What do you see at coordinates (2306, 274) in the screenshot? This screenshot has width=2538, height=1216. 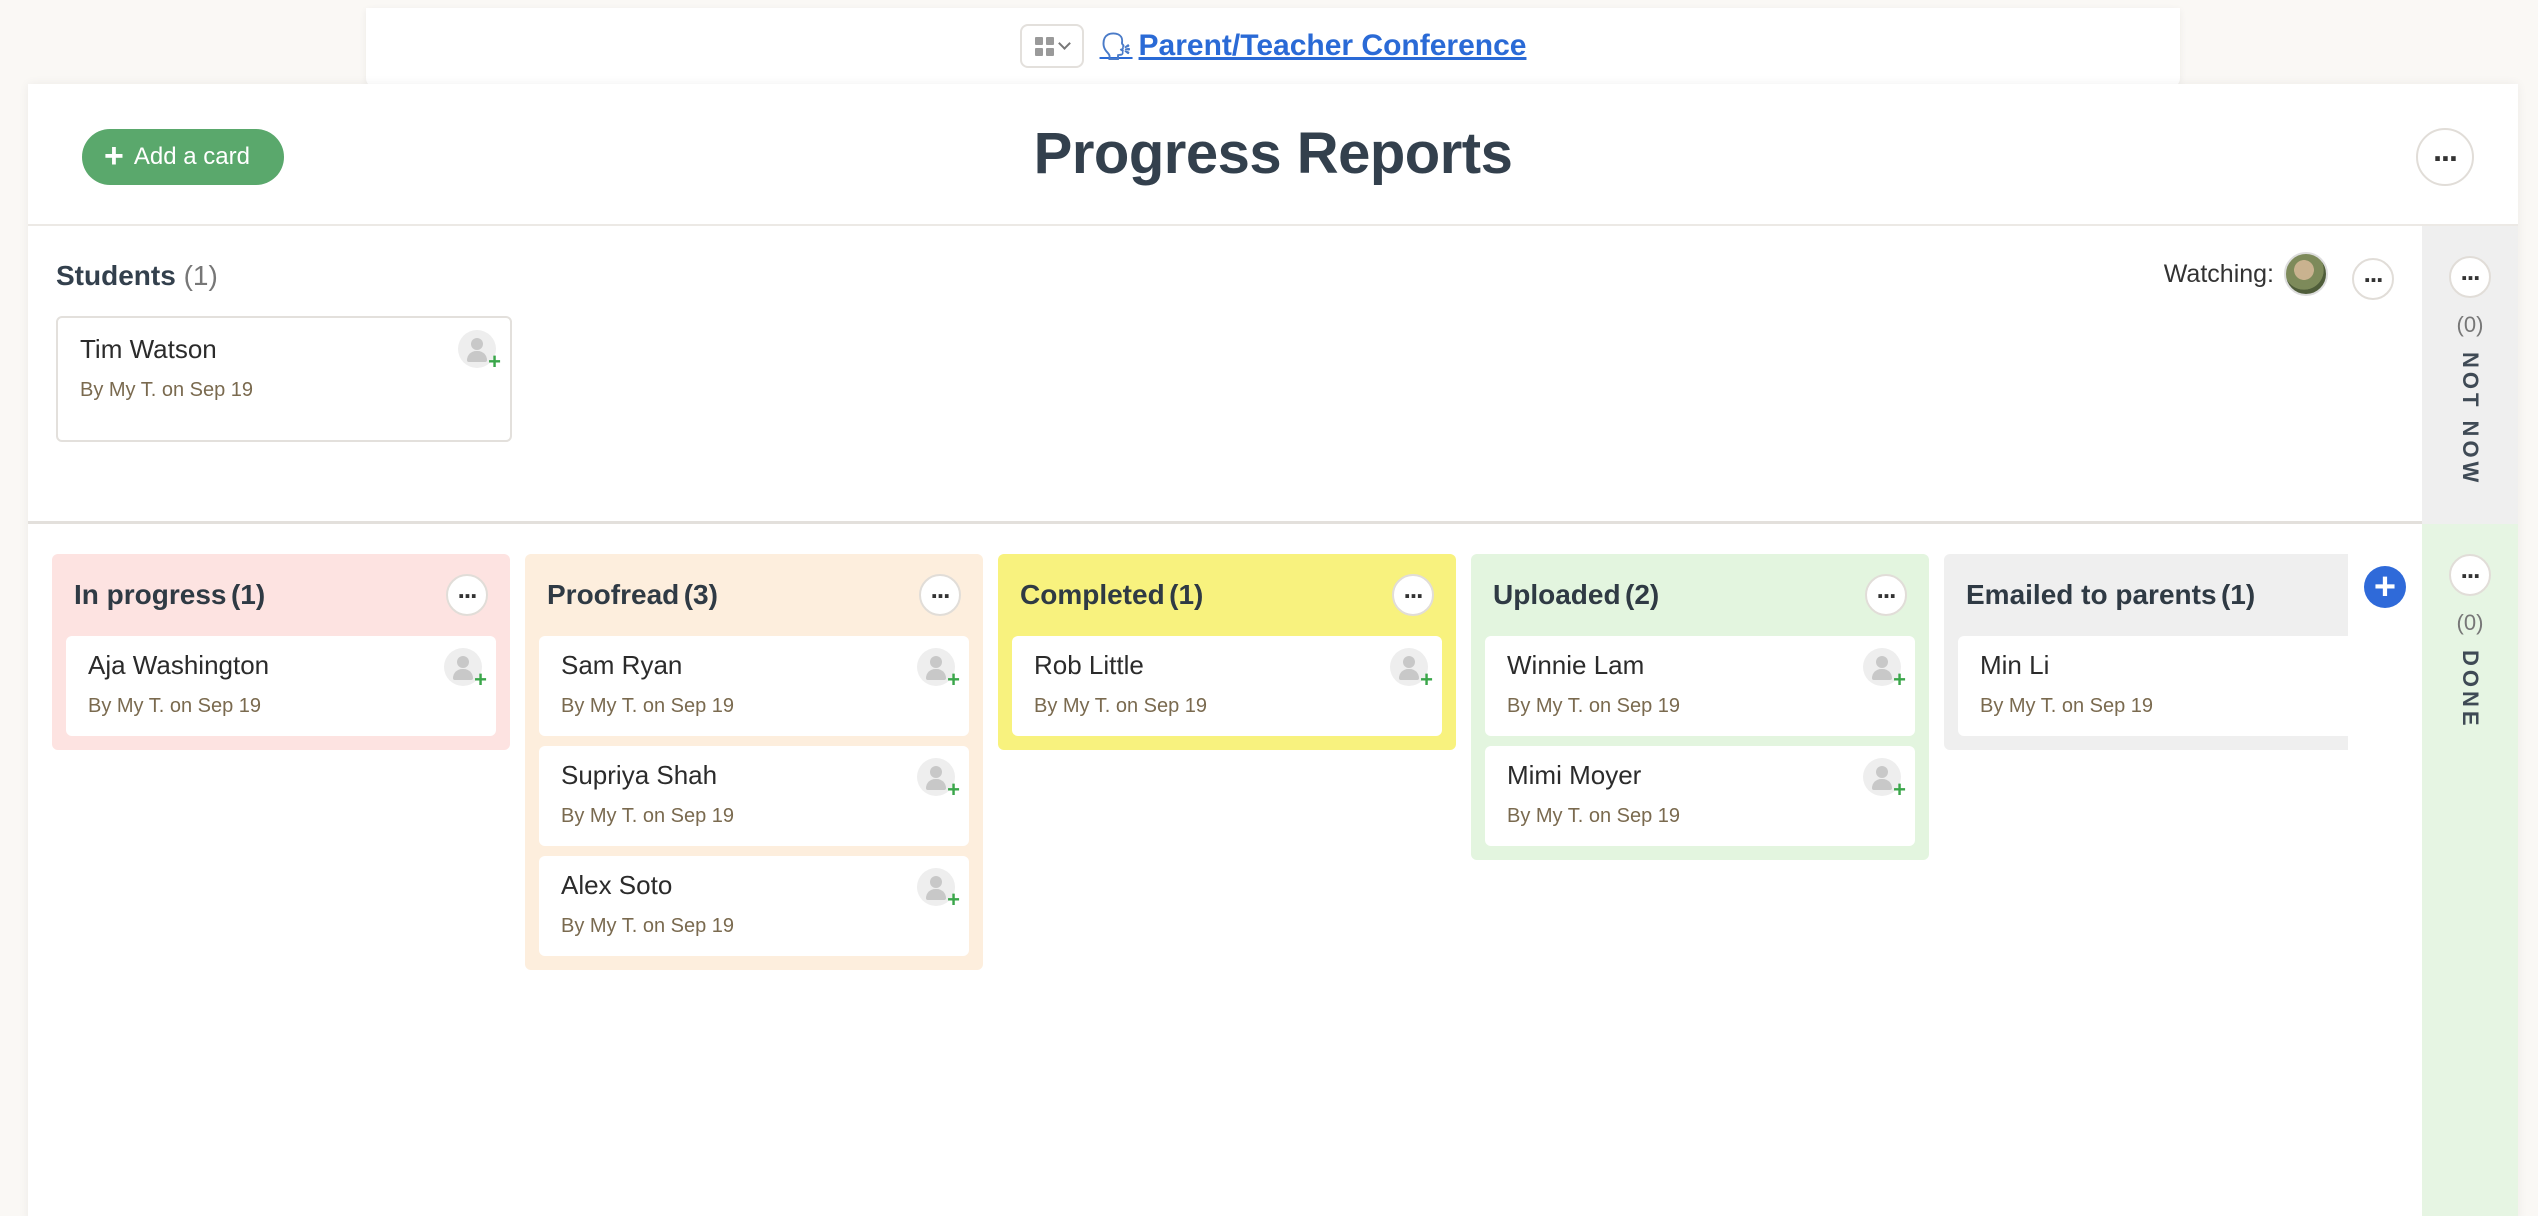 I see `avatar` at bounding box center [2306, 274].